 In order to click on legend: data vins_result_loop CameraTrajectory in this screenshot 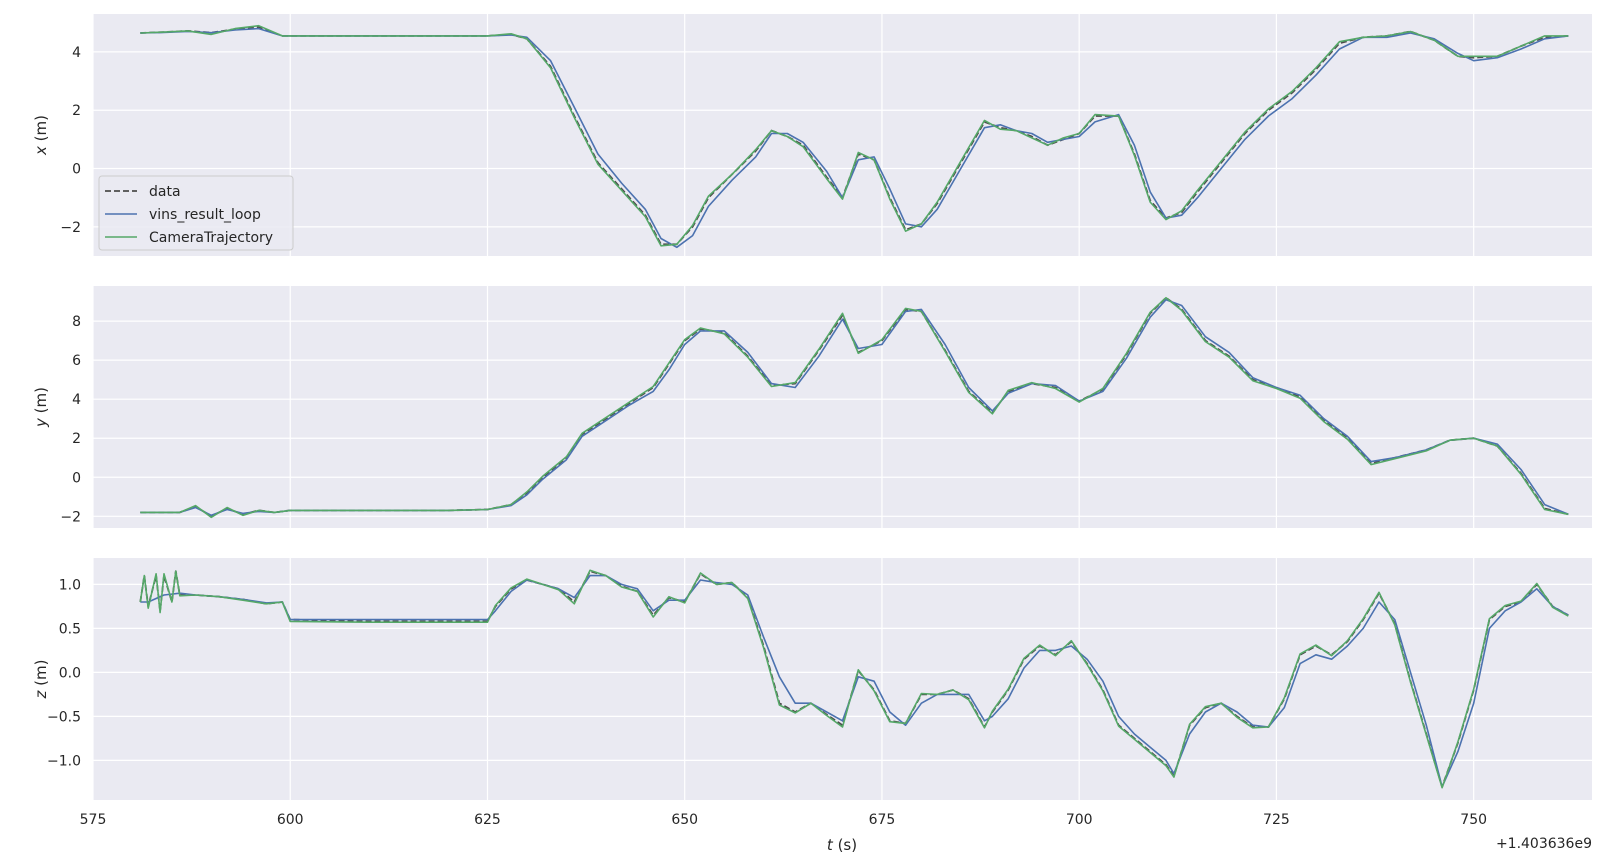, I will do `click(196, 213)`.